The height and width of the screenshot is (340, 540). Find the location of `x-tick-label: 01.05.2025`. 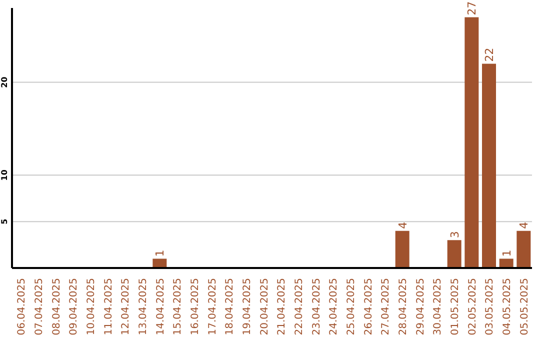

x-tick-label: 01.05.2025 is located at coordinates (455, 307).